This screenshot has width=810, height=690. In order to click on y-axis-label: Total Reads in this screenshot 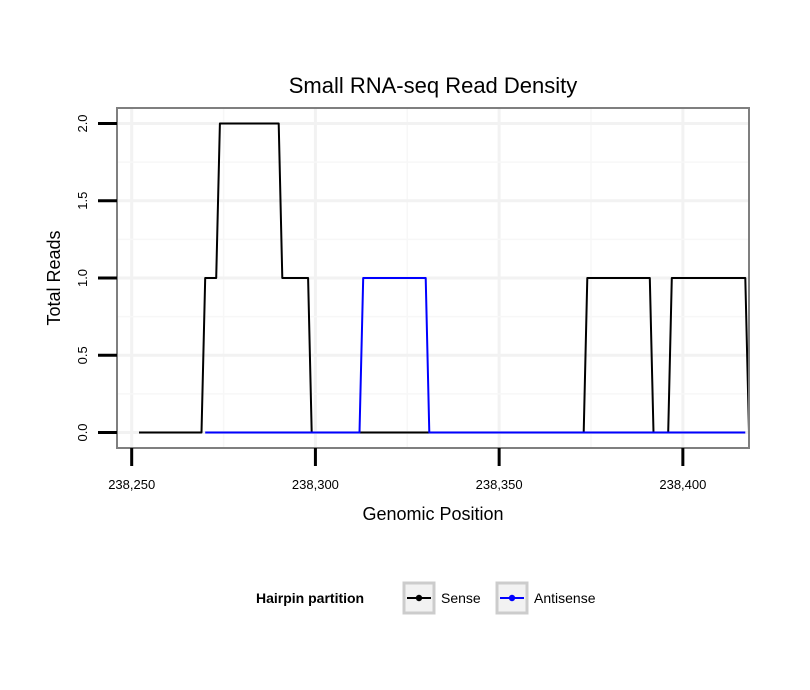, I will do `click(54, 277)`.